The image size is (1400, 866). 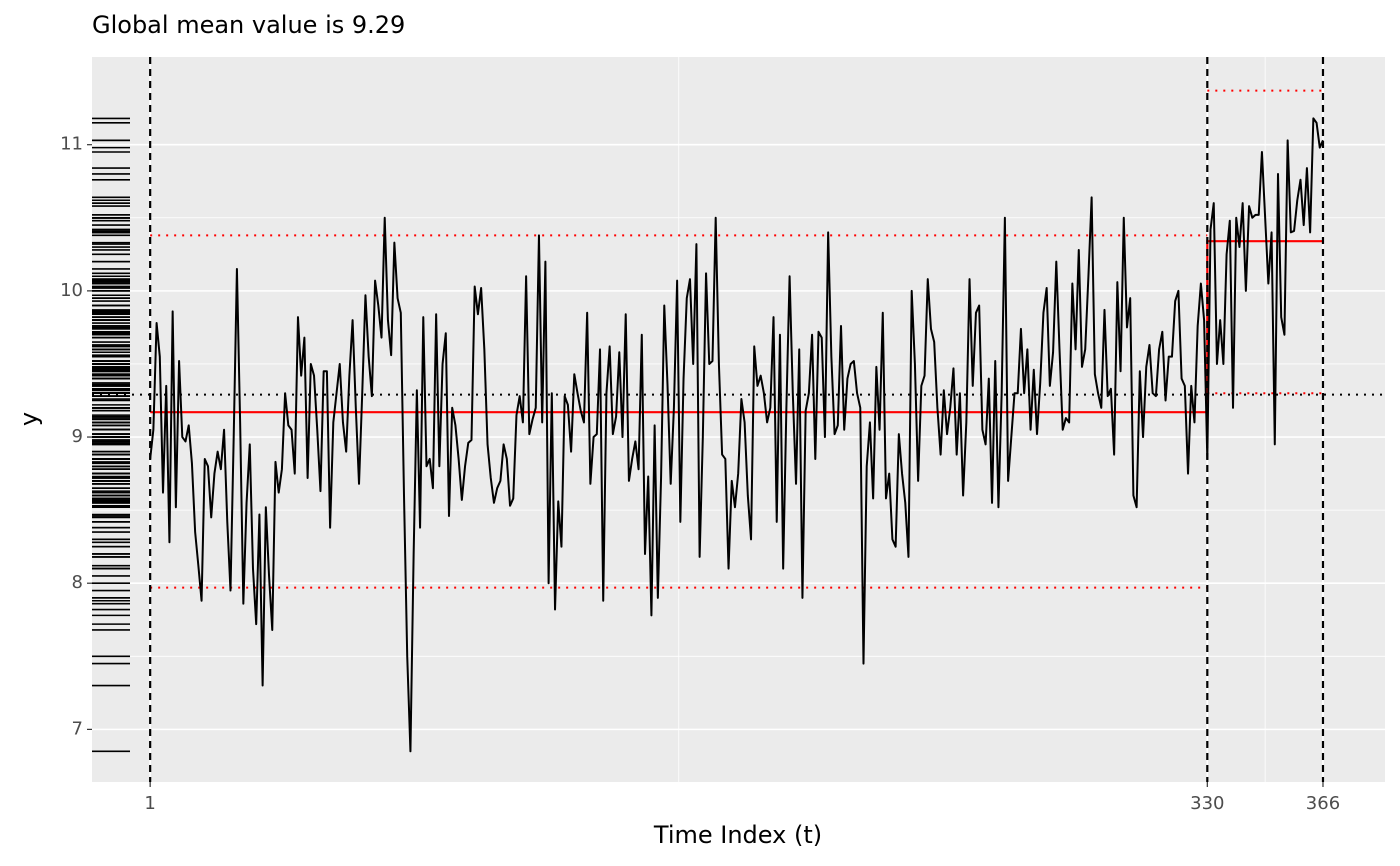 I want to click on x-axis-title: Time Index (t), so click(x=737, y=835).